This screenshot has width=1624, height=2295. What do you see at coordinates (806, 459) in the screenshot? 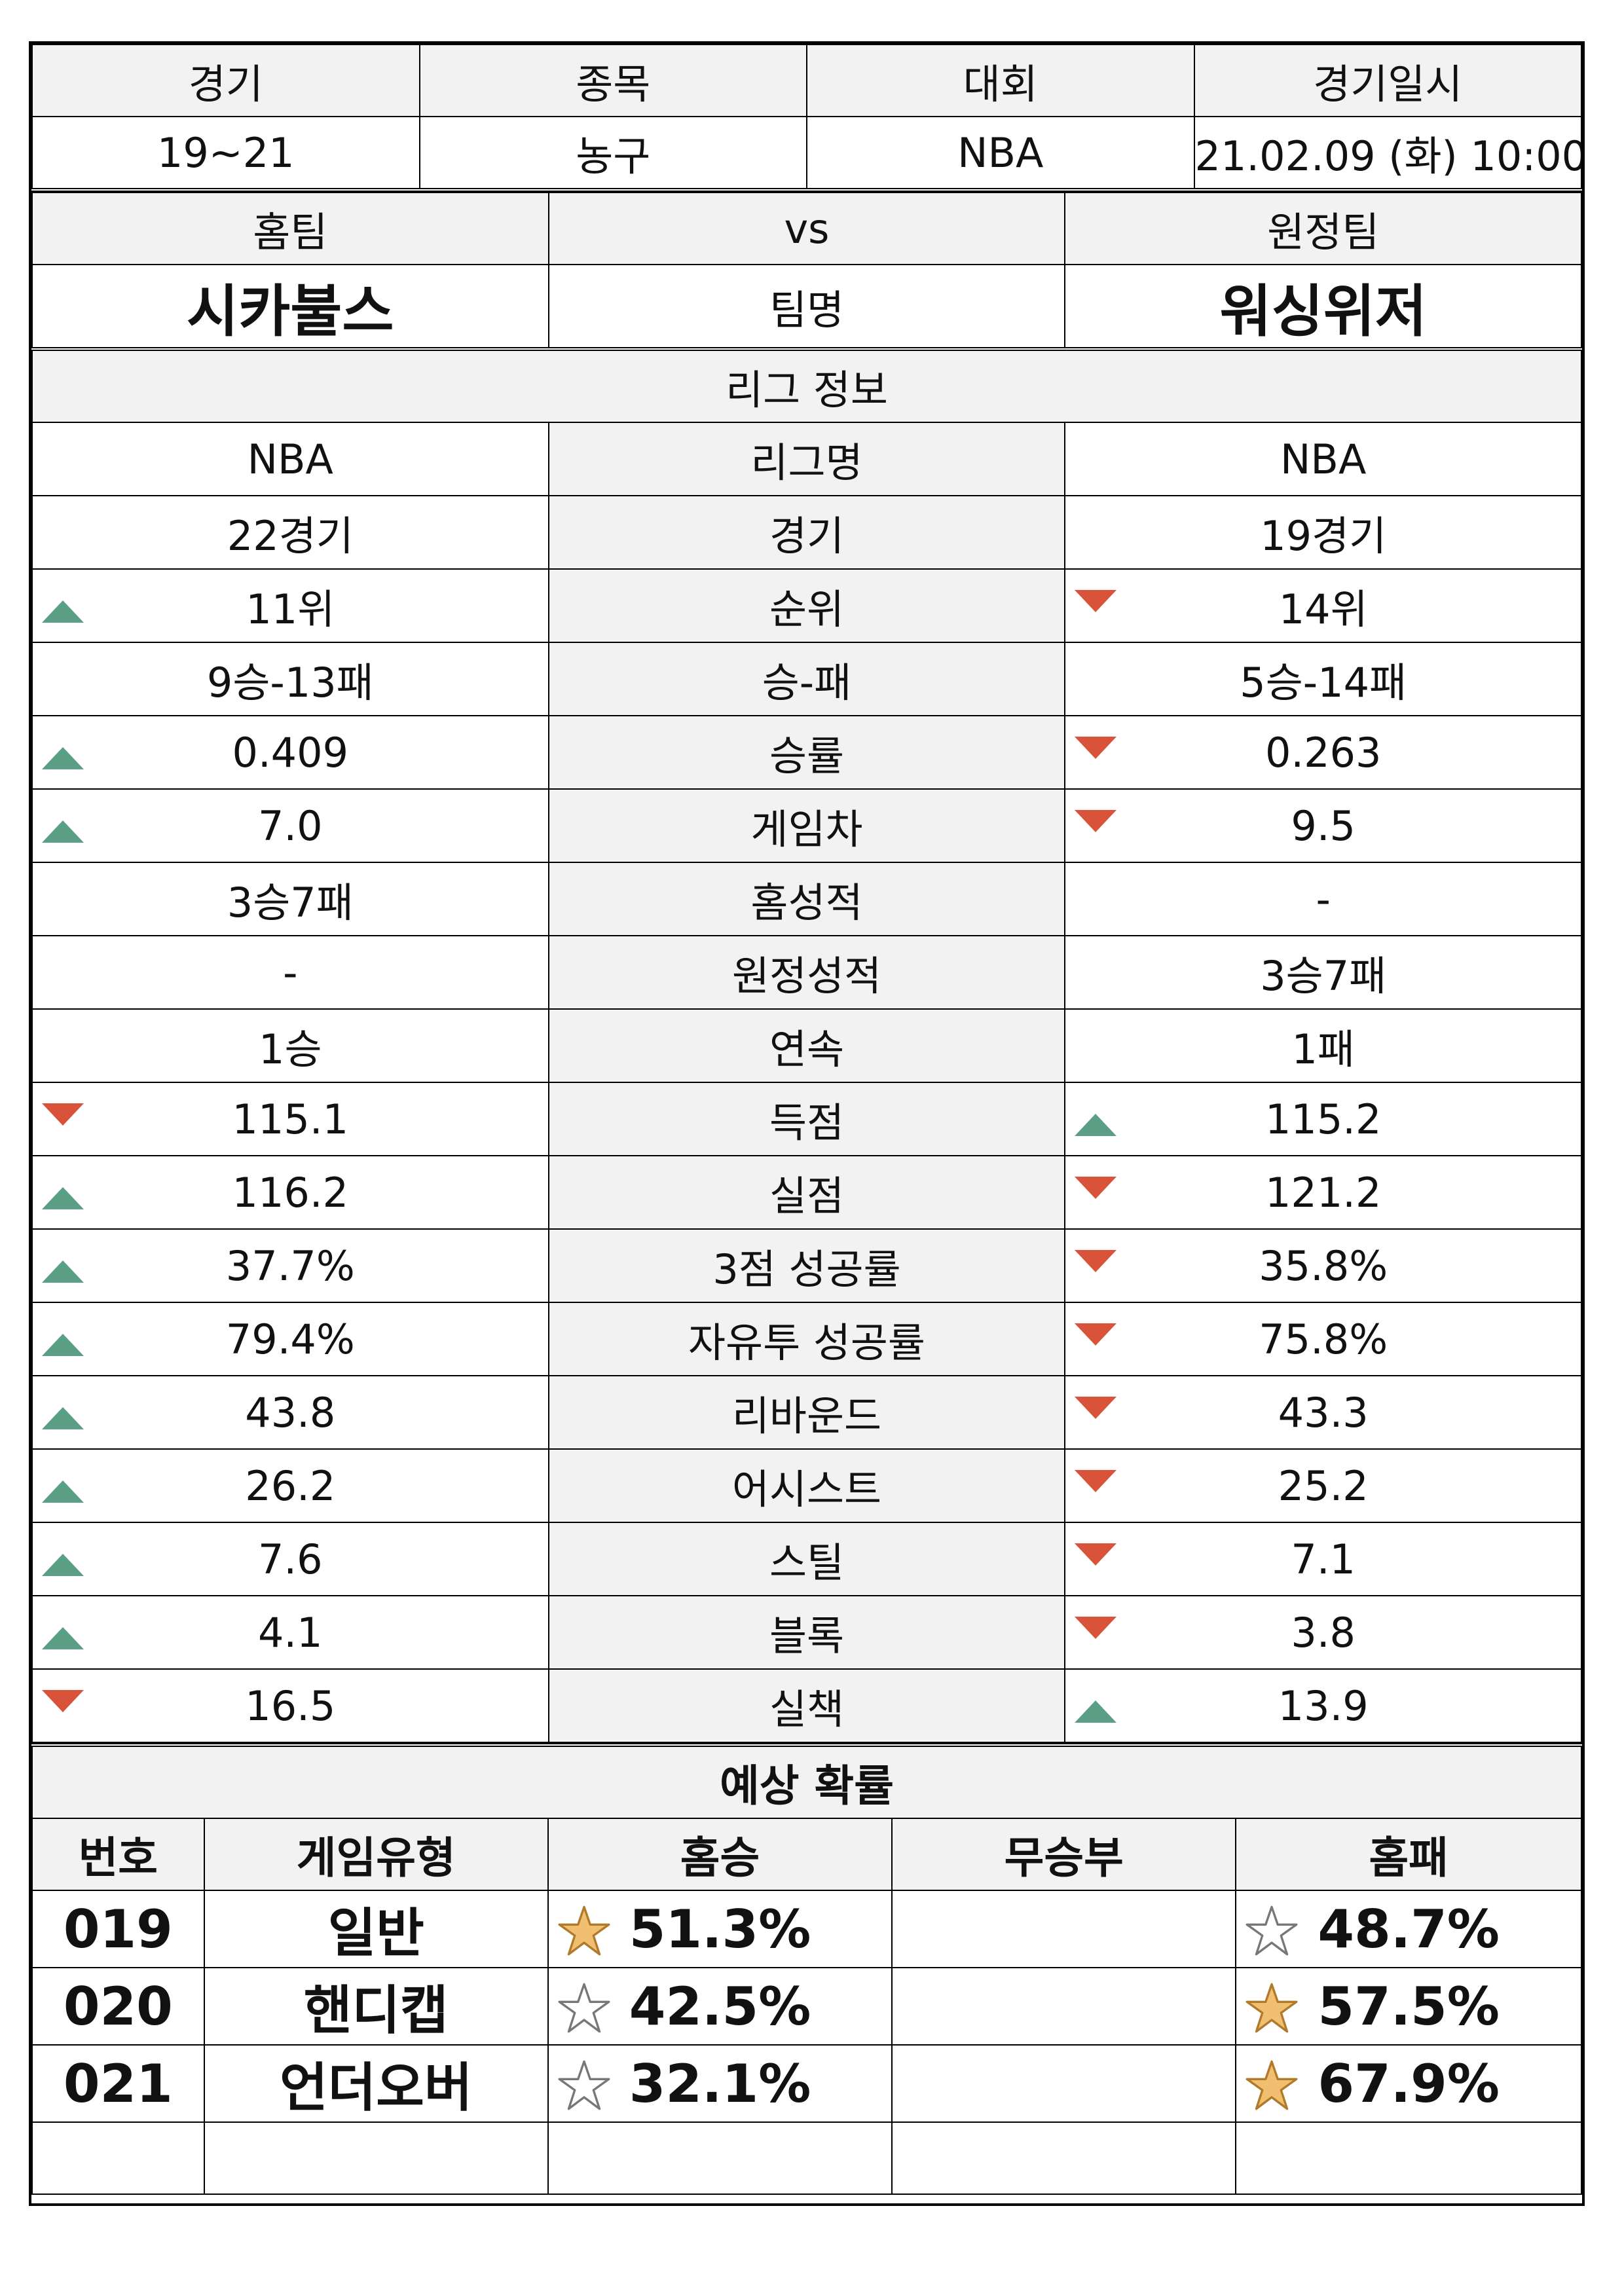
I see `stat-label: 리그명` at bounding box center [806, 459].